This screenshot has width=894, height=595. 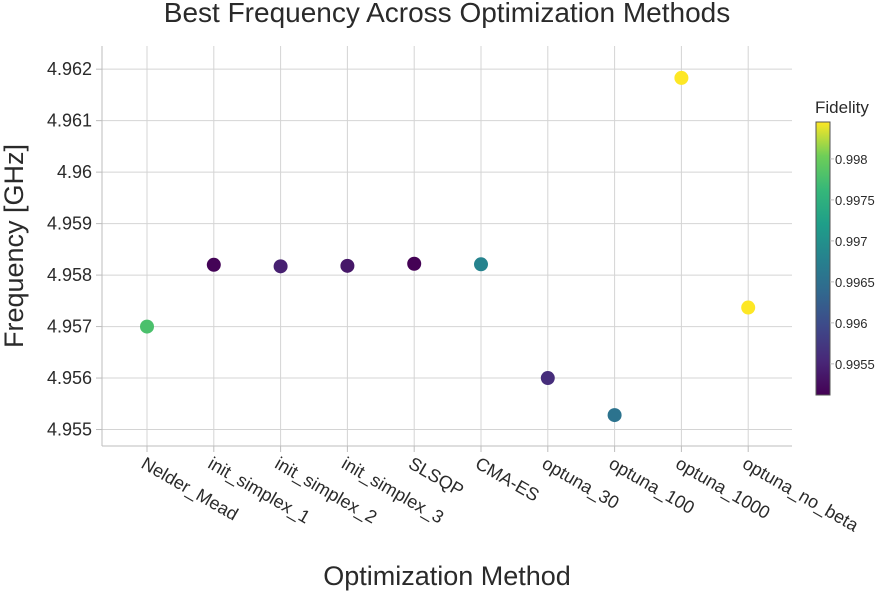 I want to click on y-tick-label: 4.961, so click(x=69, y=121).